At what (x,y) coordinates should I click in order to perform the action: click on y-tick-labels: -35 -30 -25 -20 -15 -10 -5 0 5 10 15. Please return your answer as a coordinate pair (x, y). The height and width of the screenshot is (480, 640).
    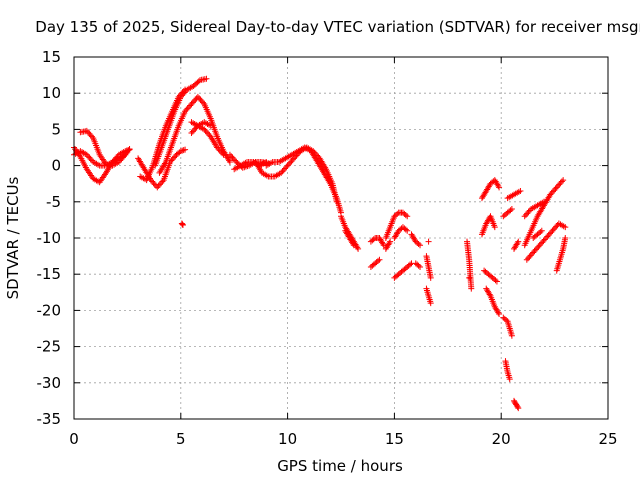
    Looking at the image, I should click on (49, 238).